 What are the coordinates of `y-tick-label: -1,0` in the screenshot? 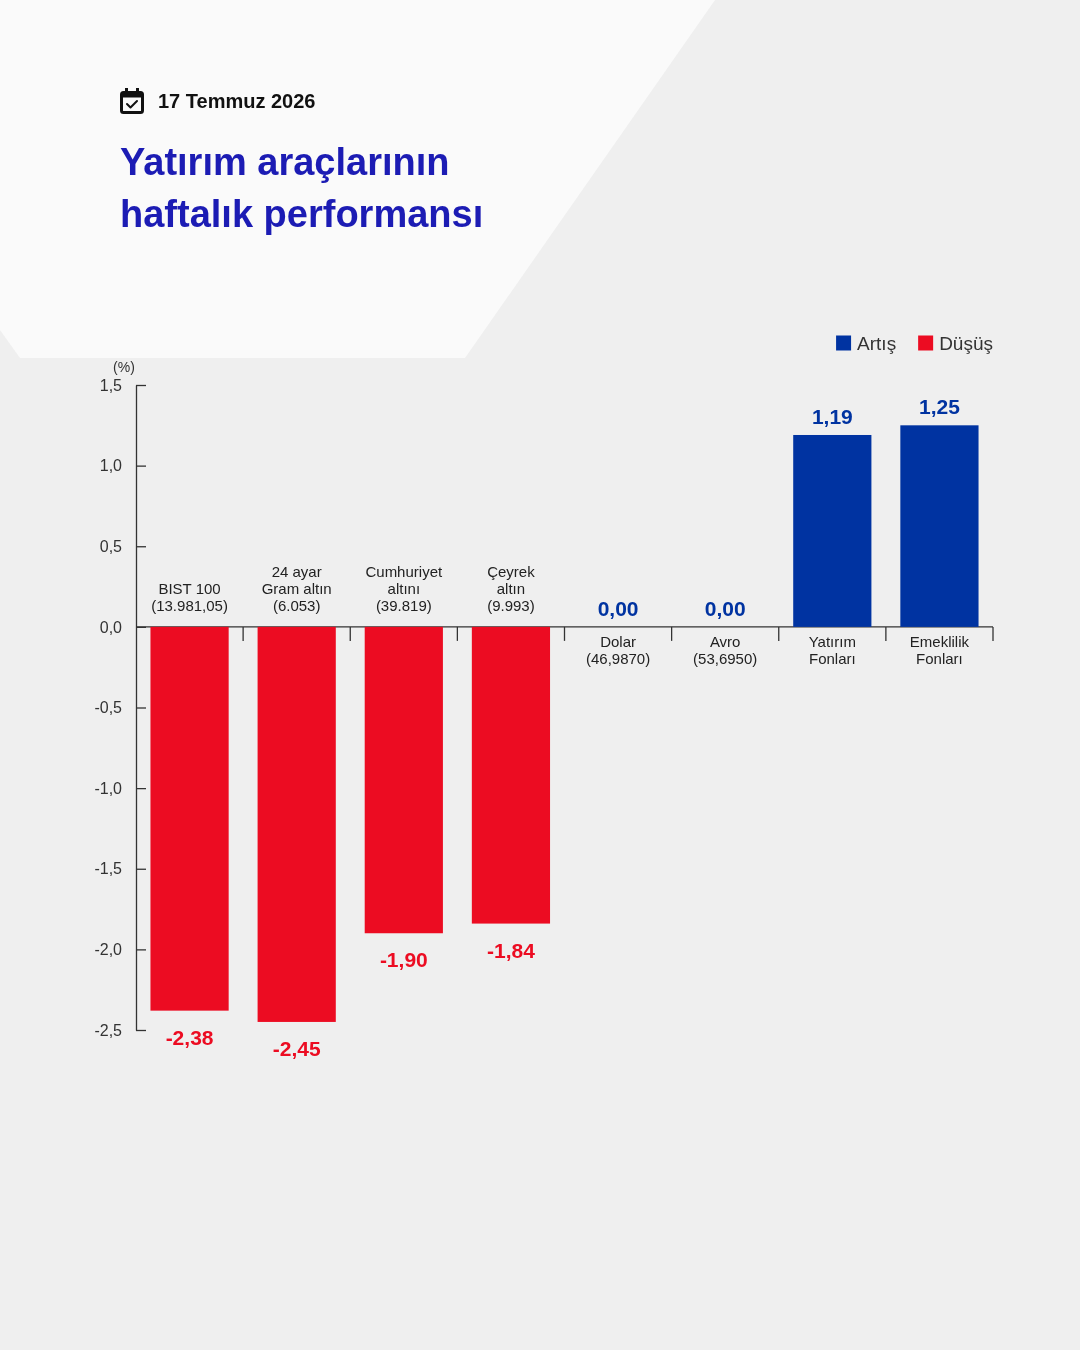 It's located at (108, 788).